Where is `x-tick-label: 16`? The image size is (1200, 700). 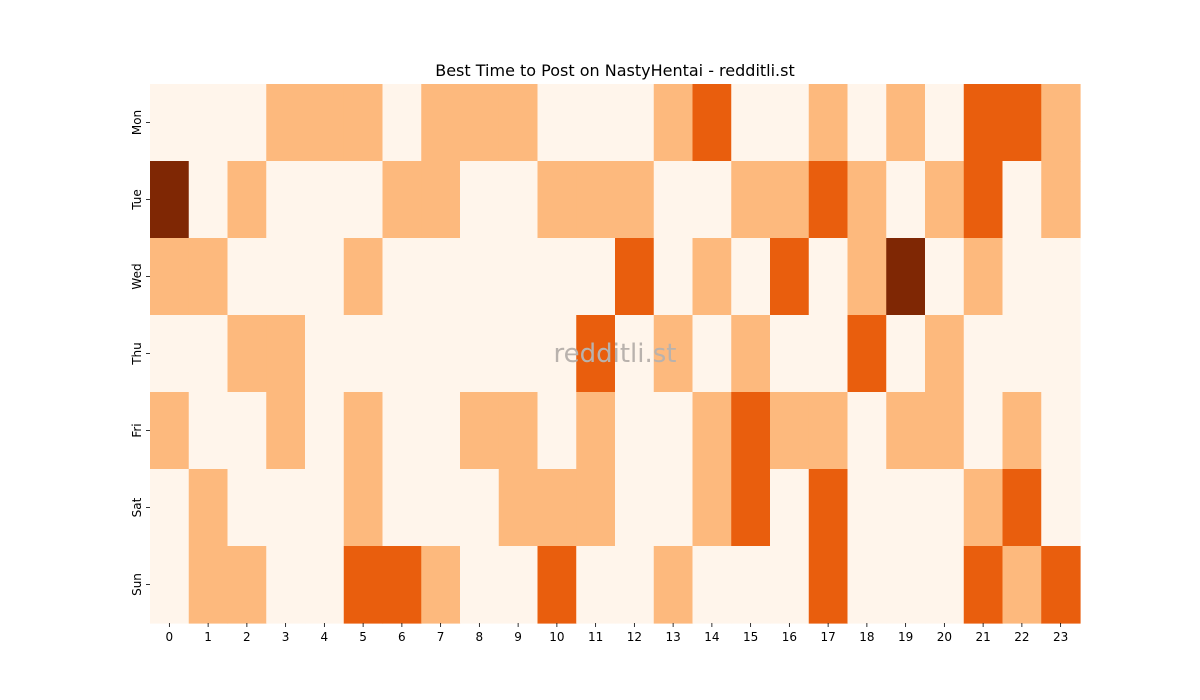
x-tick-label: 16 is located at coordinates (789, 637).